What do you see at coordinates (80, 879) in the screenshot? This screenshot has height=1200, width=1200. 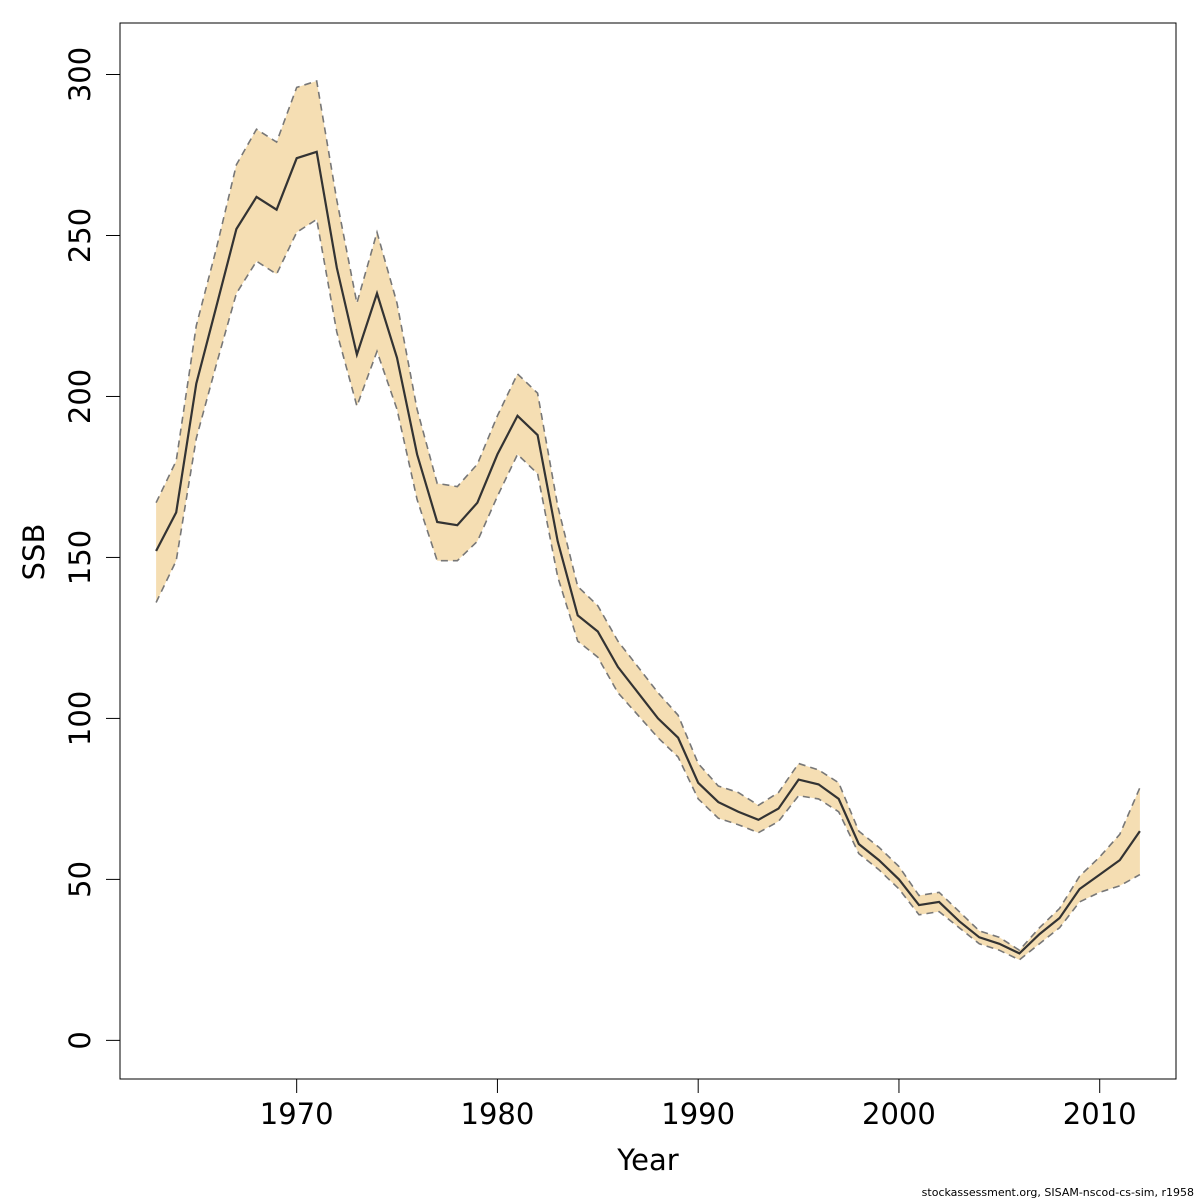 I see `y-tick-label: 50` at bounding box center [80, 879].